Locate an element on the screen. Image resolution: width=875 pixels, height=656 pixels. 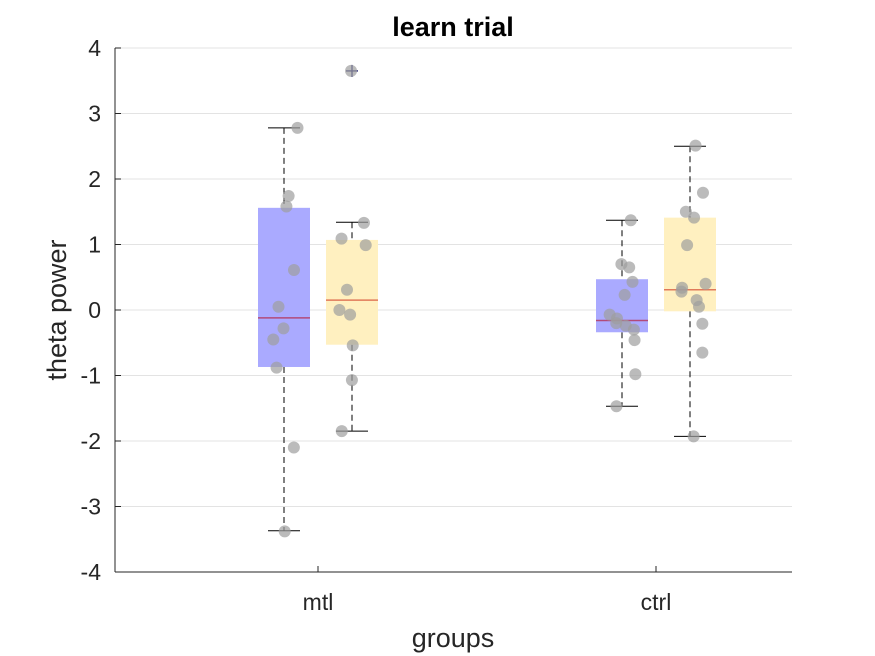
x-tick-layer: mtl ctrl is located at coordinates (487, 590).